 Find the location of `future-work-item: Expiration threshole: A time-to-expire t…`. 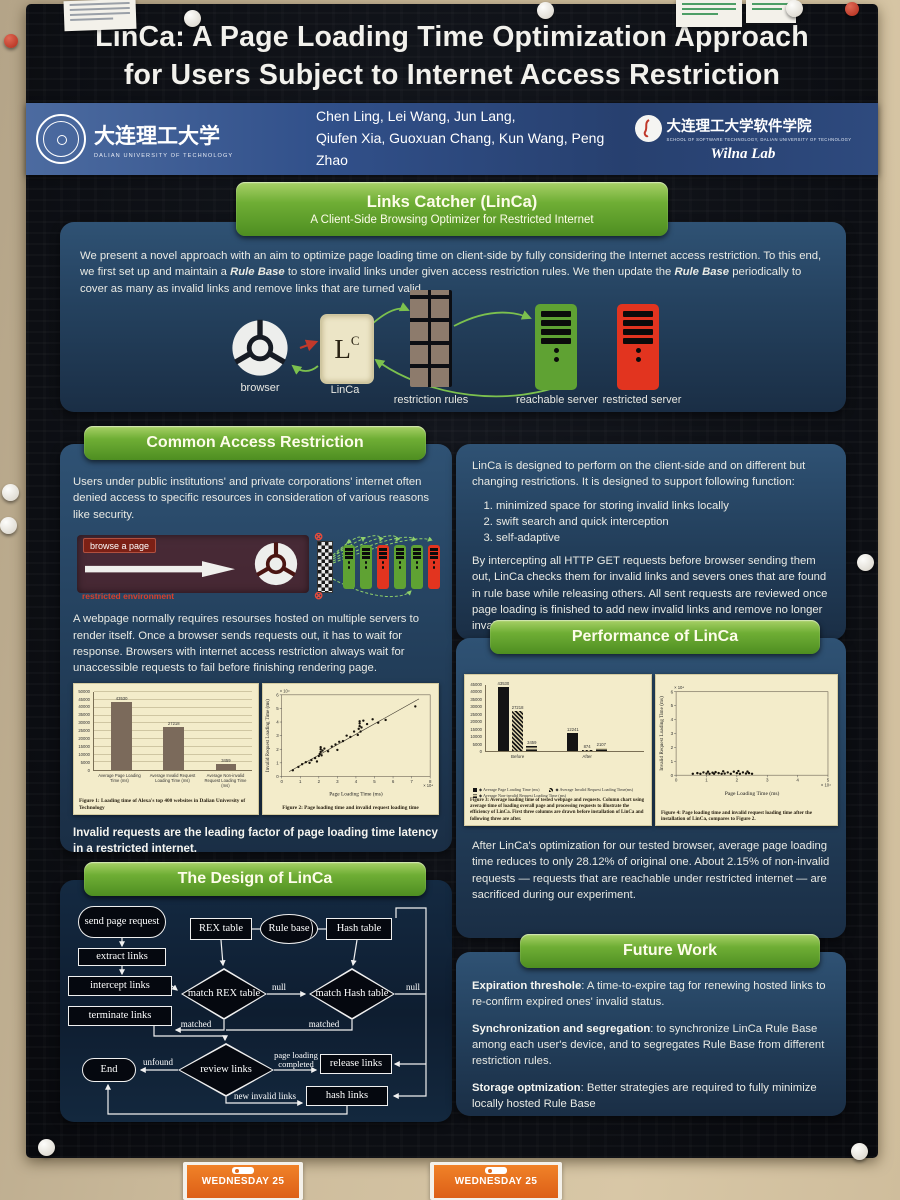

future-work-item: Expiration threshole: A time-to-expire t… is located at coordinates (651, 994).